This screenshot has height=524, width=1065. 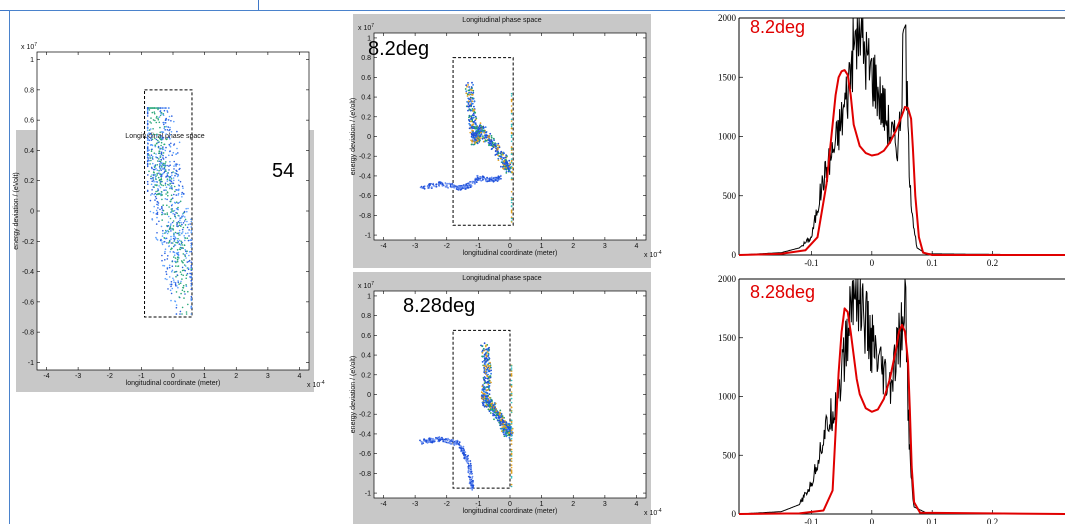 What do you see at coordinates (29, 181) in the screenshot?
I see `y-tick-label: 0.2` at bounding box center [29, 181].